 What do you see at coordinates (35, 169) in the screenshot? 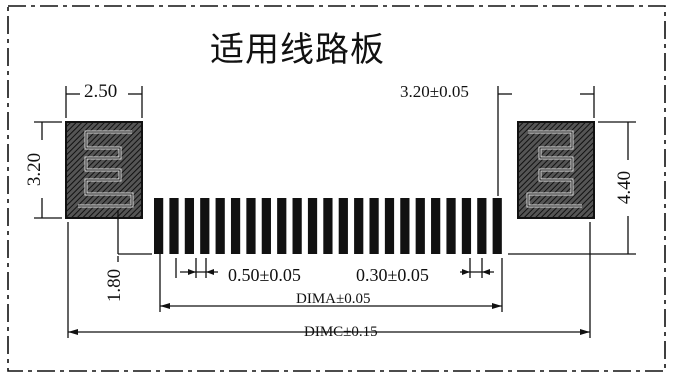
I see `pad-left-height-label: 3.20` at bounding box center [35, 169].